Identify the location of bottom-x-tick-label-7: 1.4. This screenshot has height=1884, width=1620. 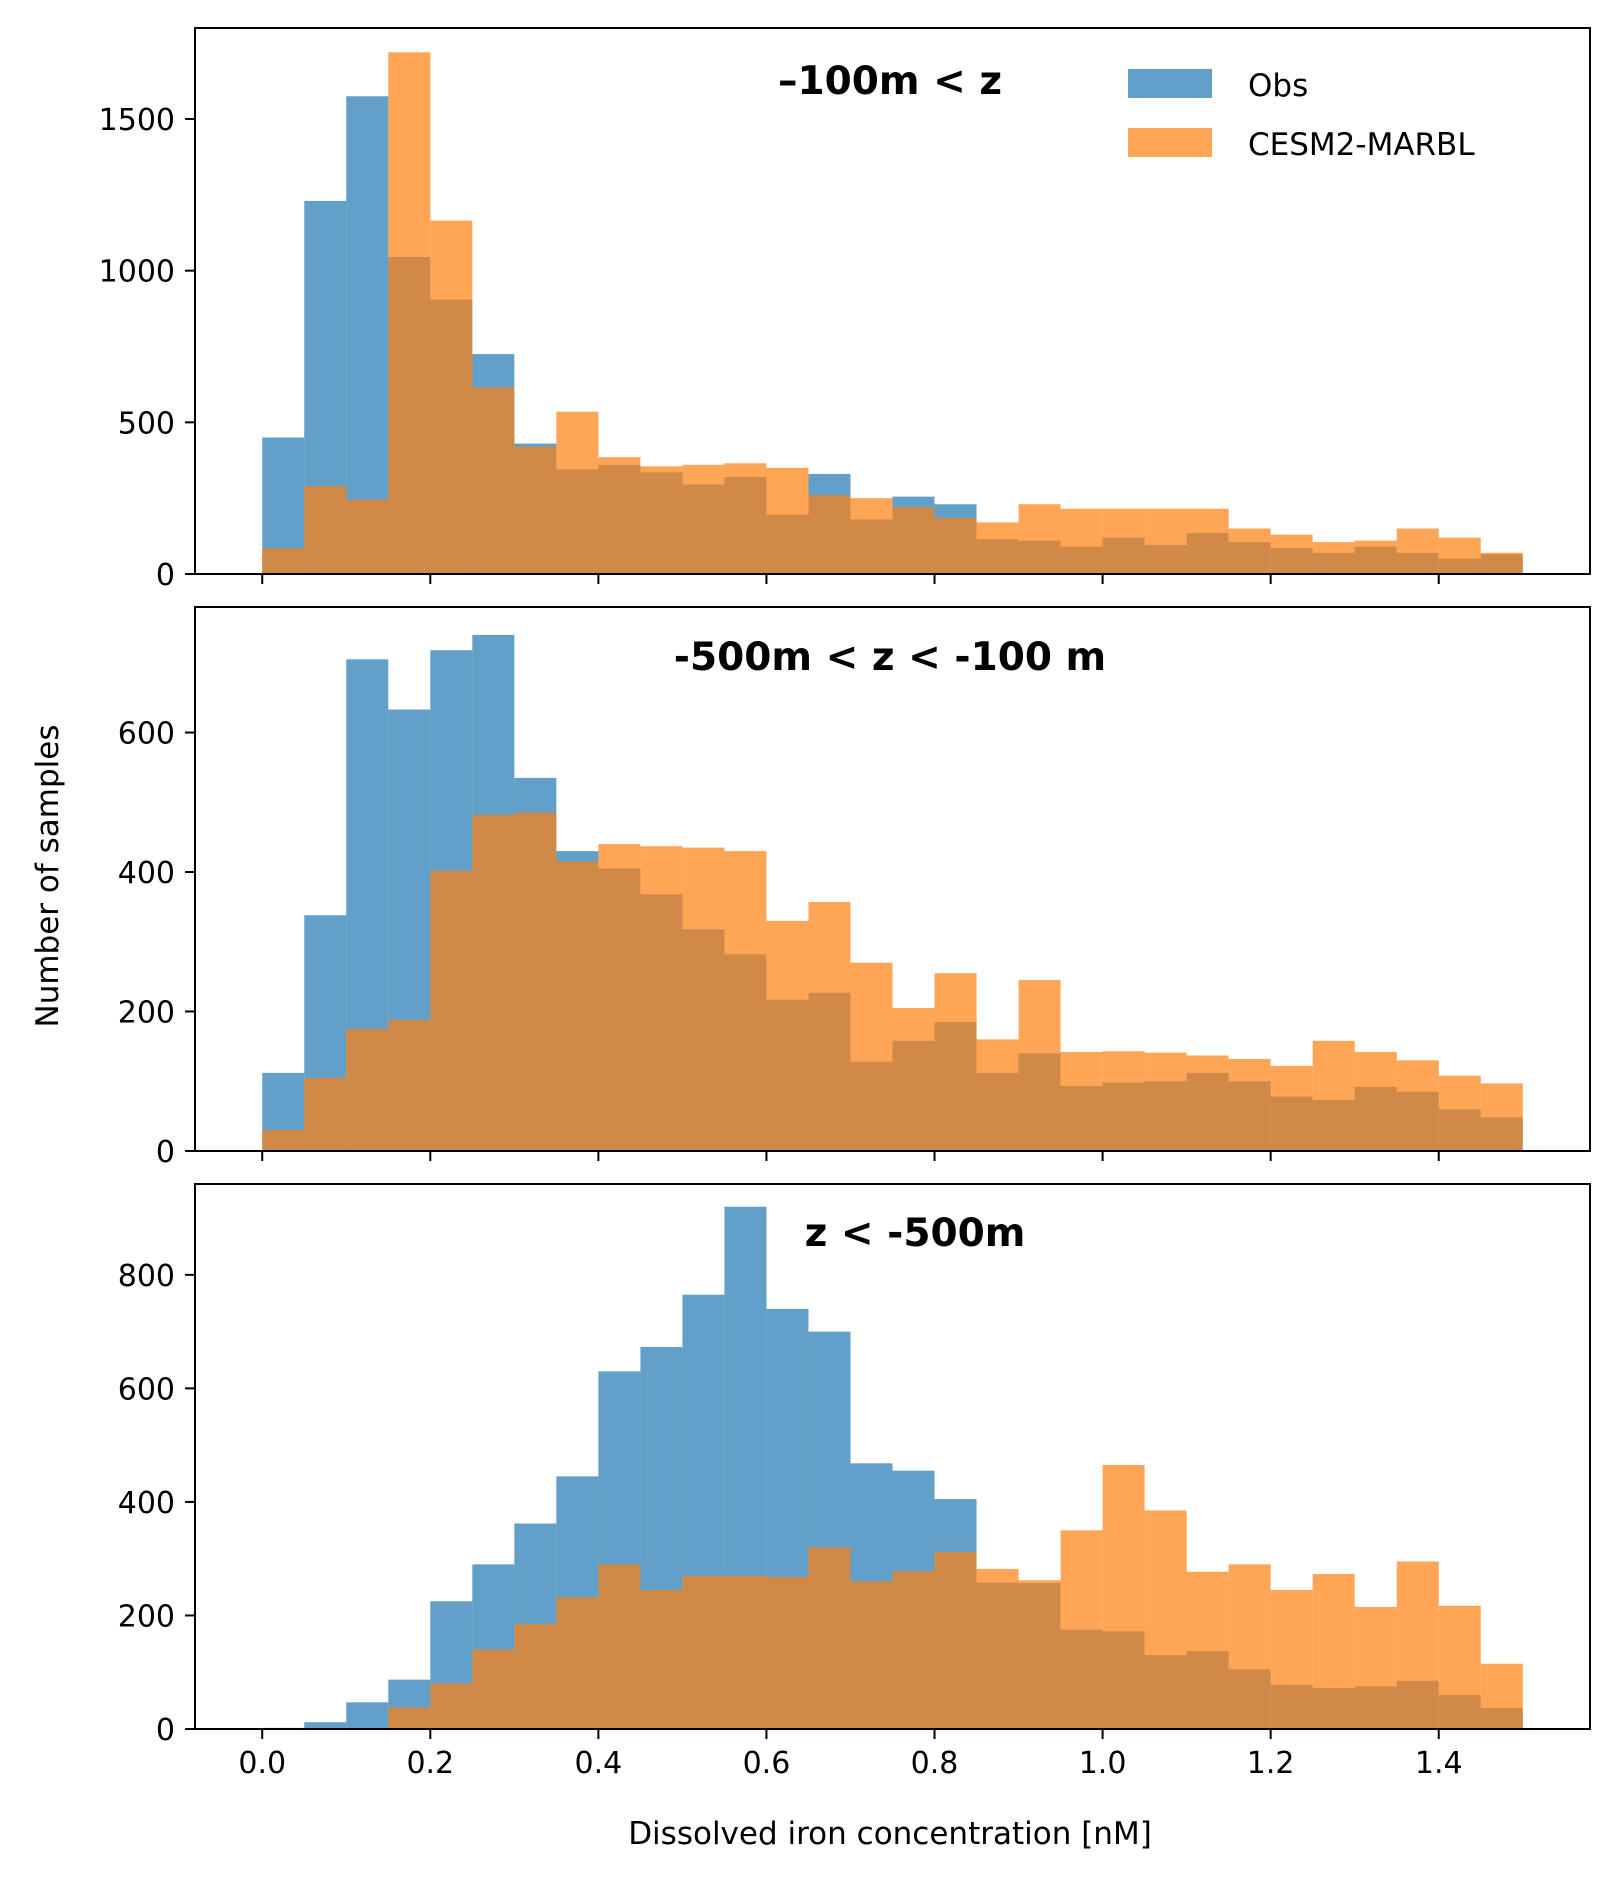
(1439, 1763).